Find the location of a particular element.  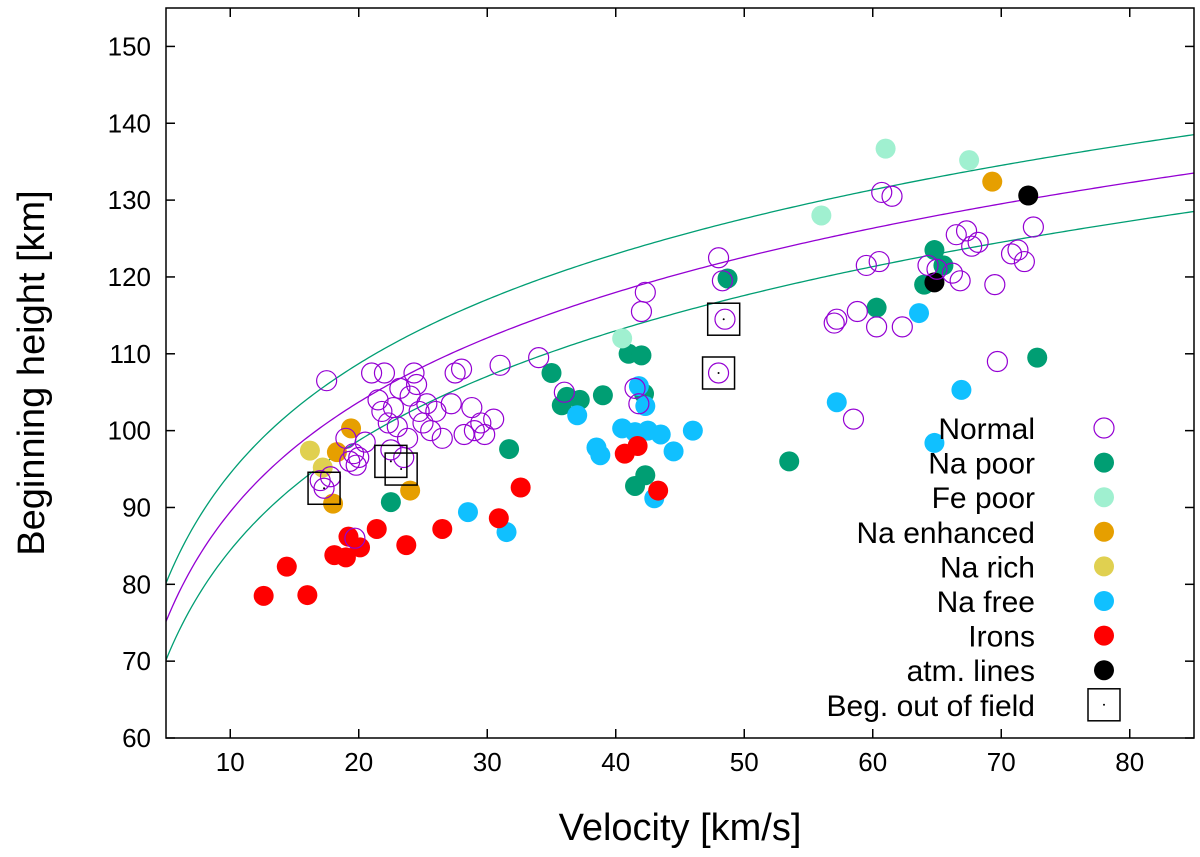

legend-label-fe-poor: Fe poor is located at coordinates (983, 498).